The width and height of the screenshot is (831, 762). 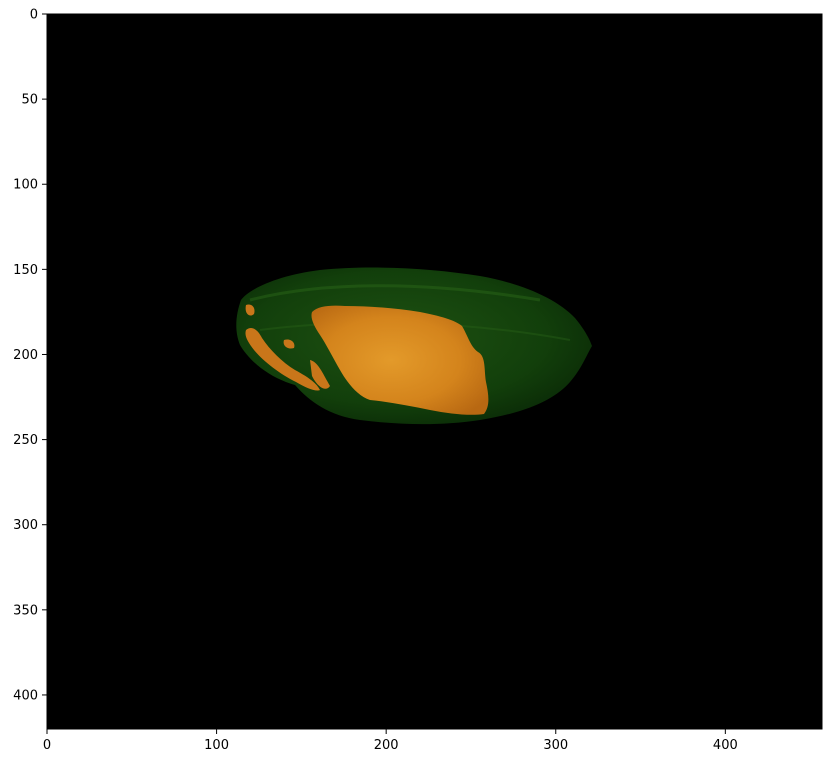 What do you see at coordinates (282, 359) in the screenshot?
I see `segmented-region-streak` at bounding box center [282, 359].